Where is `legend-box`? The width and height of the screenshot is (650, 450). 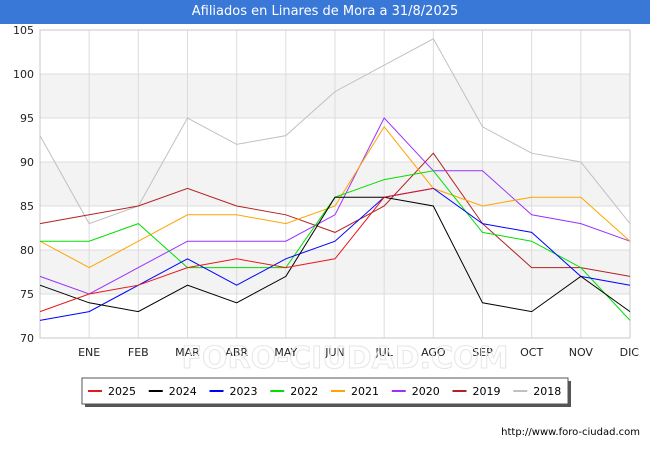
legend-box is located at coordinates (325, 391).